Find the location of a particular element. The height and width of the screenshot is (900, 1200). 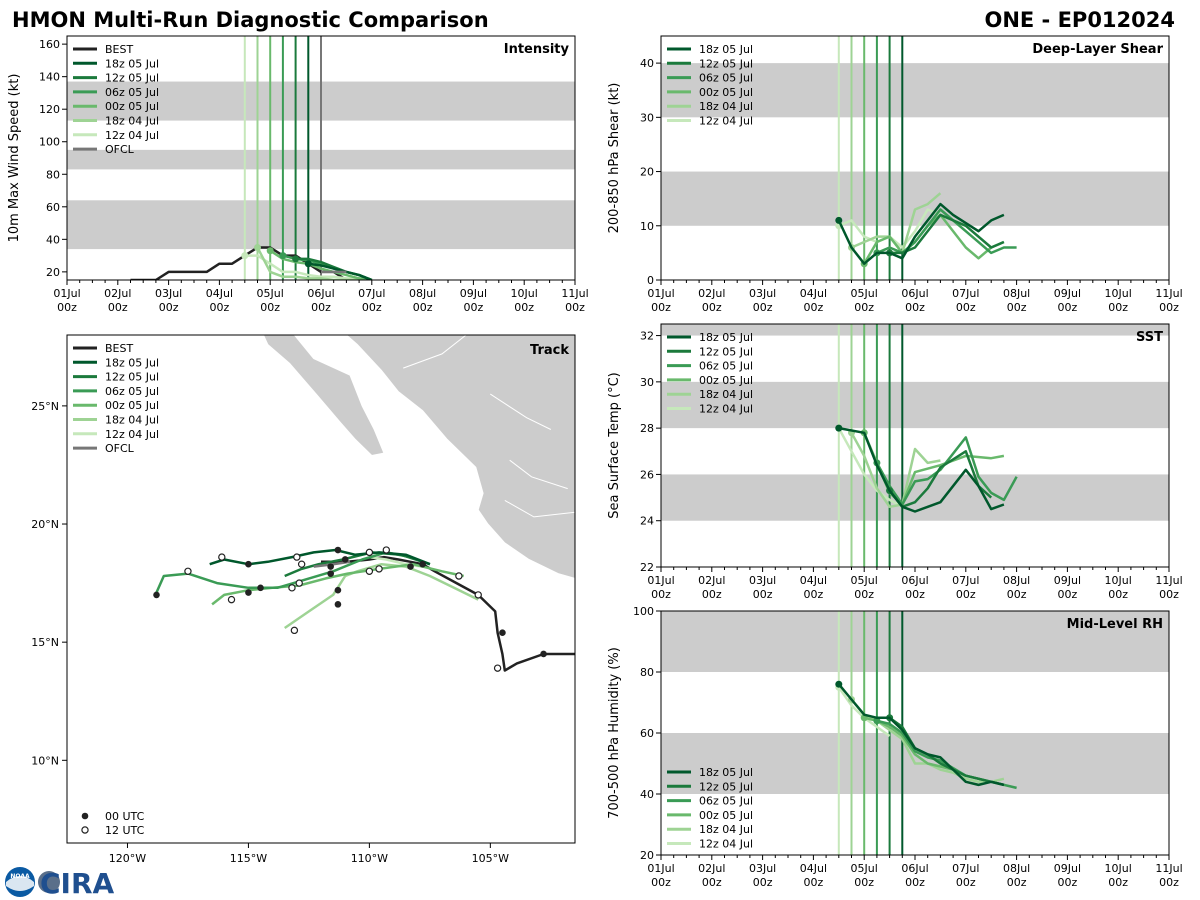

sst-xtick-label: 01Jul is located at coordinates (660, 580).